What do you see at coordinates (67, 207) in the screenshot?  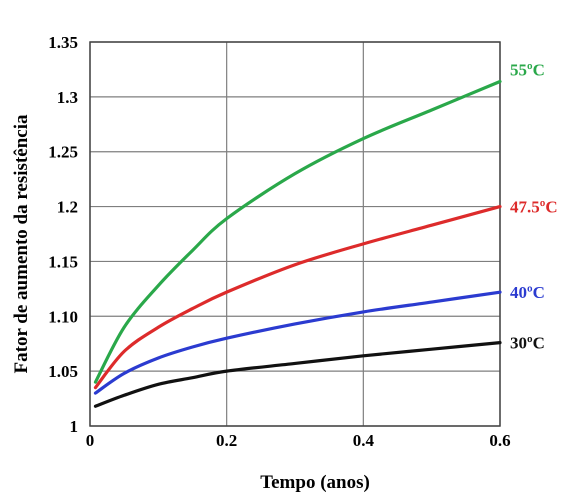 I see `y-tick-label: 1.2` at bounding box center [67, 207].